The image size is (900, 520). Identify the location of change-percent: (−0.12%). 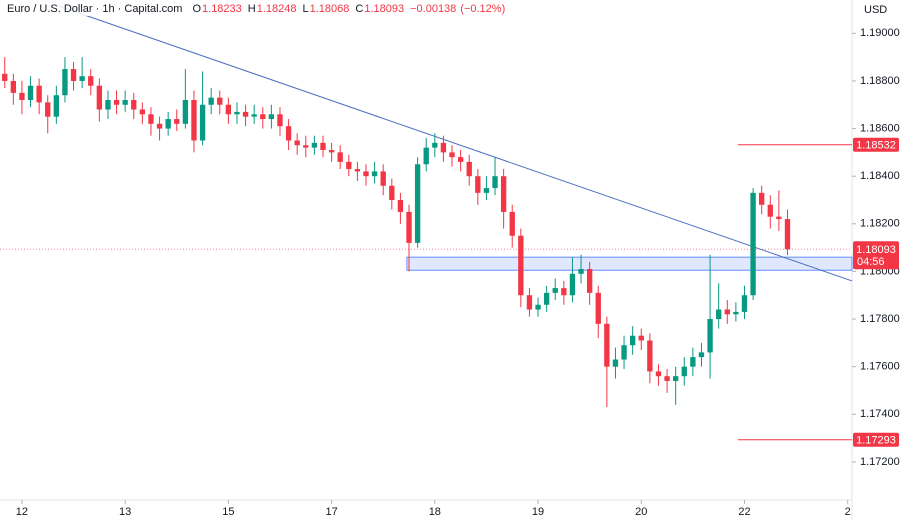
(483, 9).